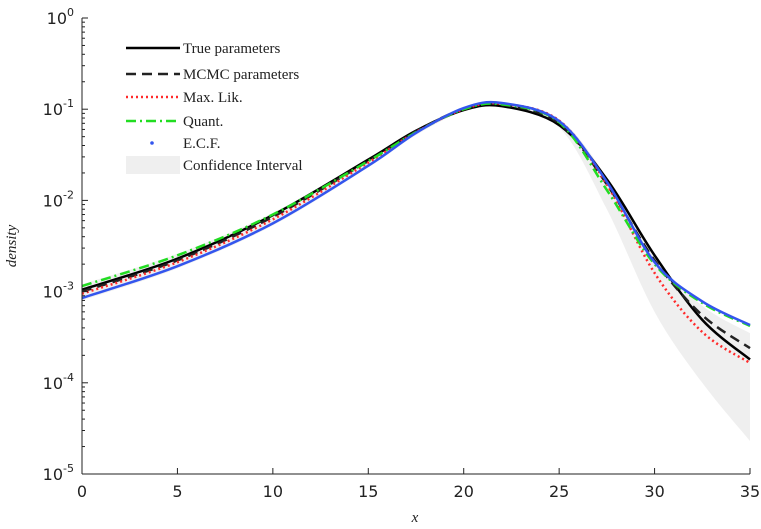 This screenshot has height=529, width=761. Describe the element at coordinates (202, 144) in the screenshot. I see `legend-label: E.C.F.` at that location.